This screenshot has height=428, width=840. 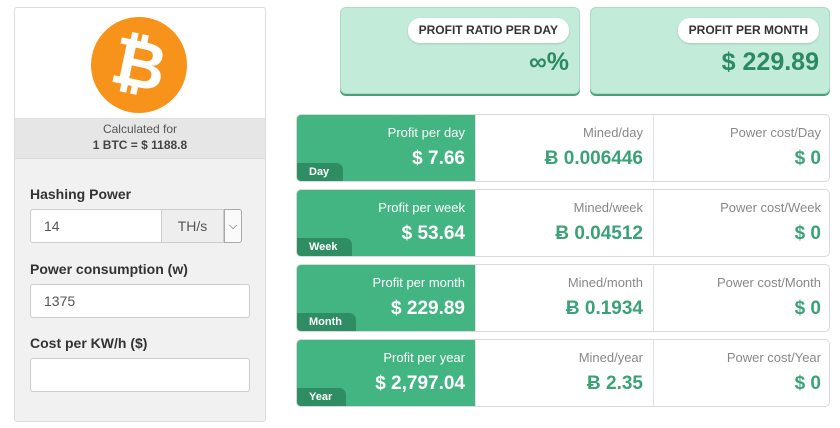 I want to click on profit-ratio-label: PROFIT RATIO PER DAY, so click(x=488, y=30).